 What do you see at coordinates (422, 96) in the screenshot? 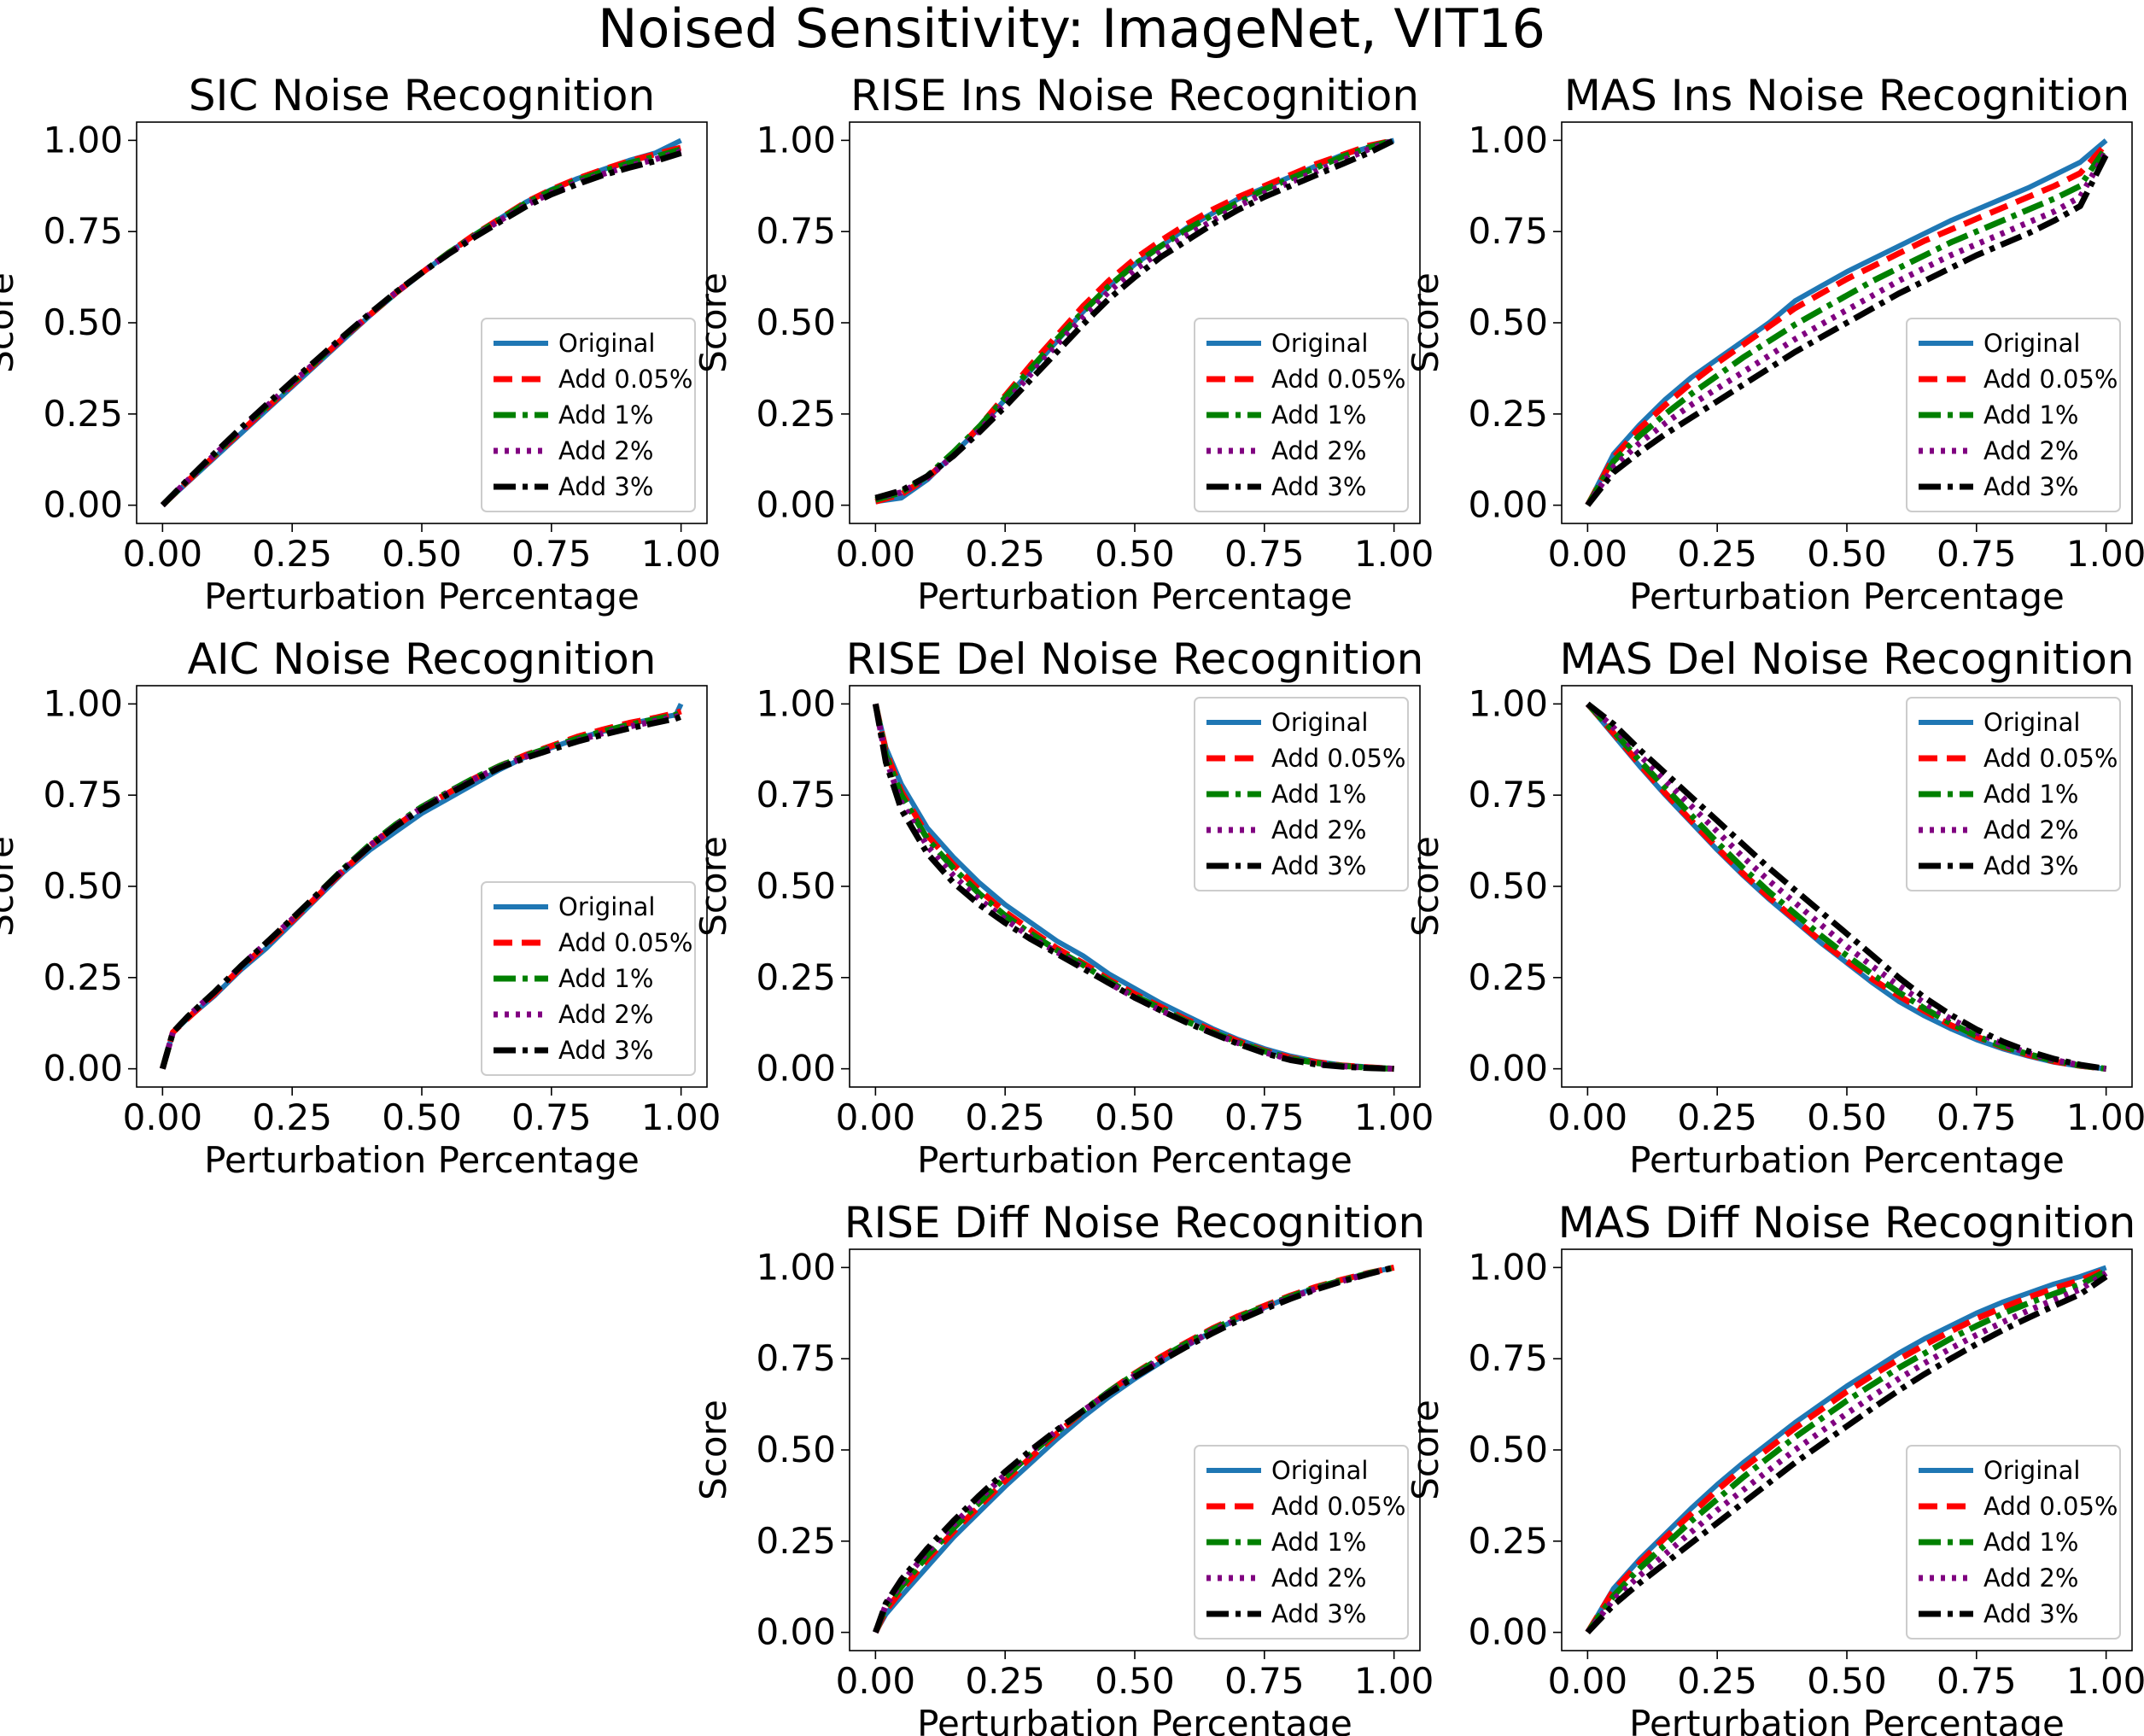
I see `plot-title: SIC Noise Recognition` at bounding box center [422, 96].